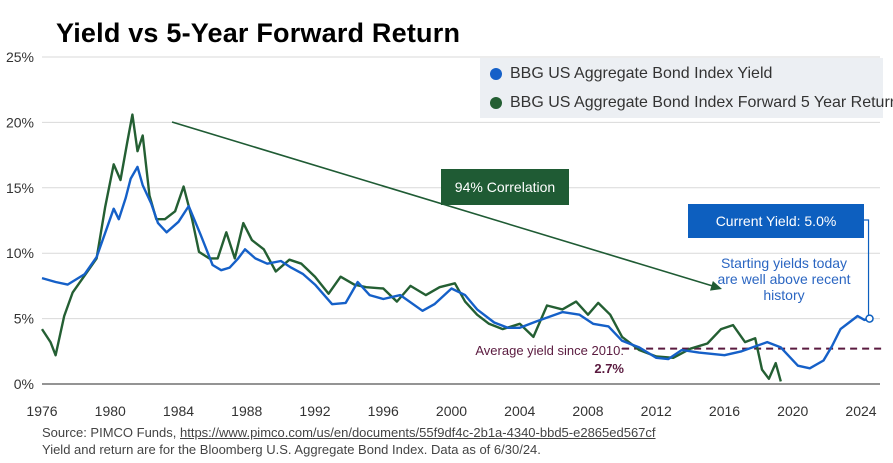  What do you see at coordinates (383, 411) in the screenshot?
I see `x-tick-label: 1996` at bounding box center [383, 411].